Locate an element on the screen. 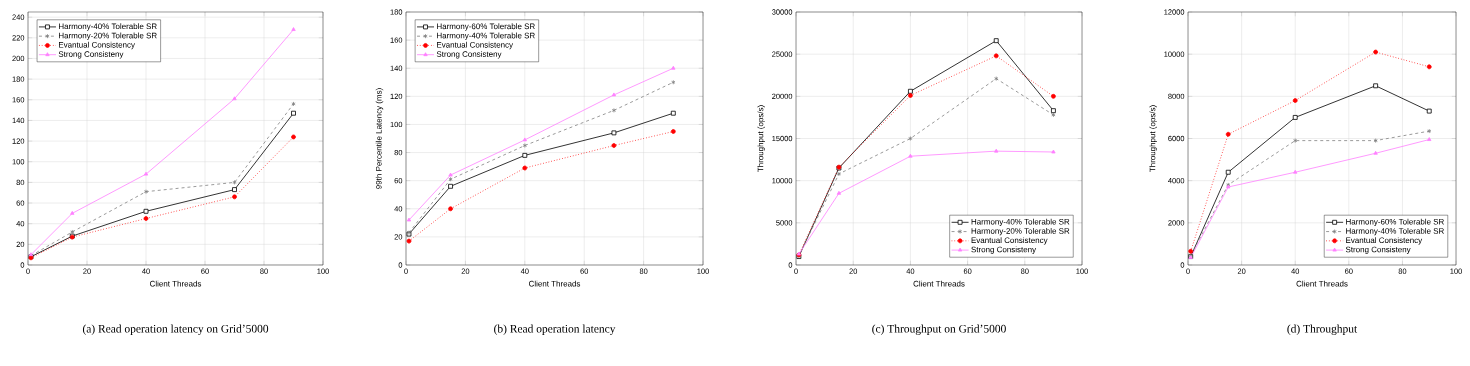  text: (c) Throughput on Grid’5000 is located at coordinates (939, 329).